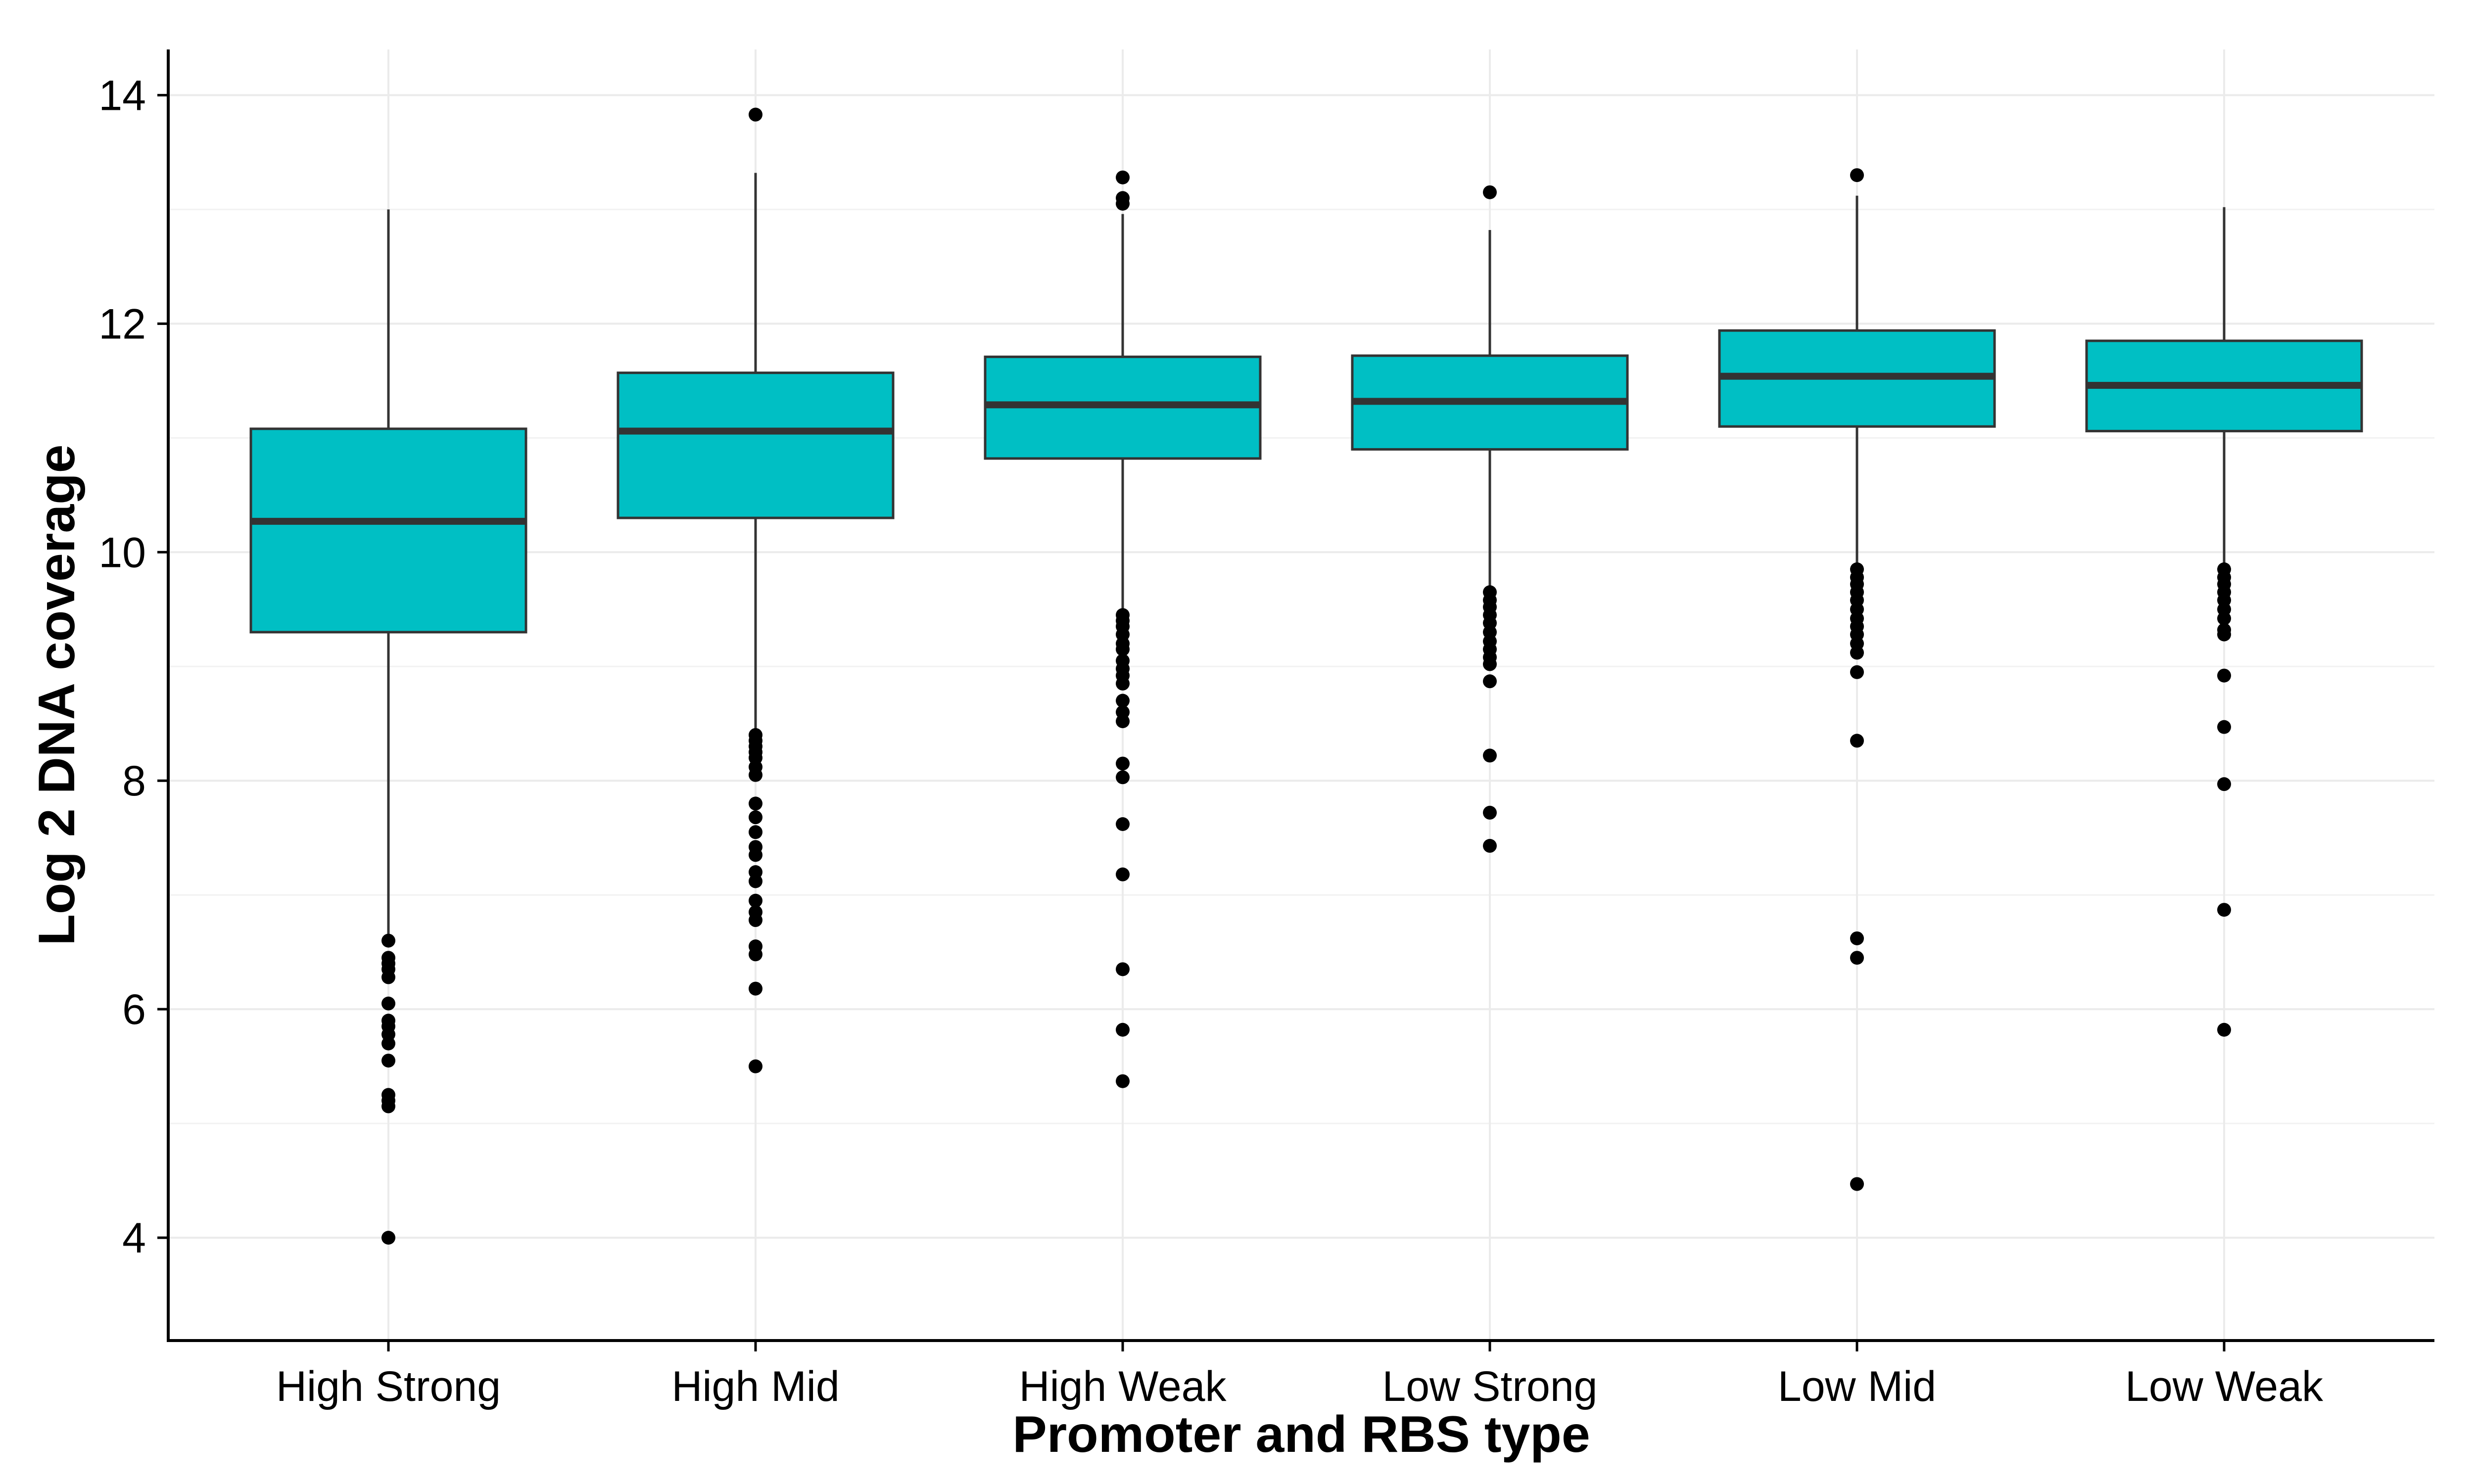 Image resolution: width=2474 pixels, height=1484 pixels. I want to click on x-tick-label: High Weak, so click(1123, 1386).